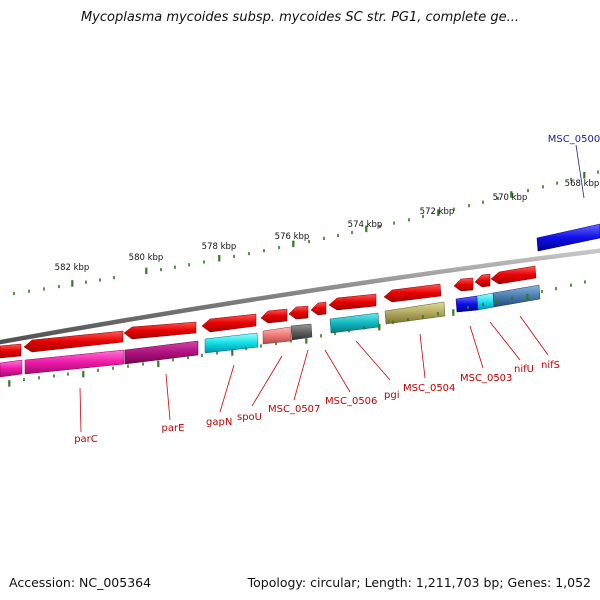  I want to click on accession-label: Accession: NC_005364, so click(80, 582).